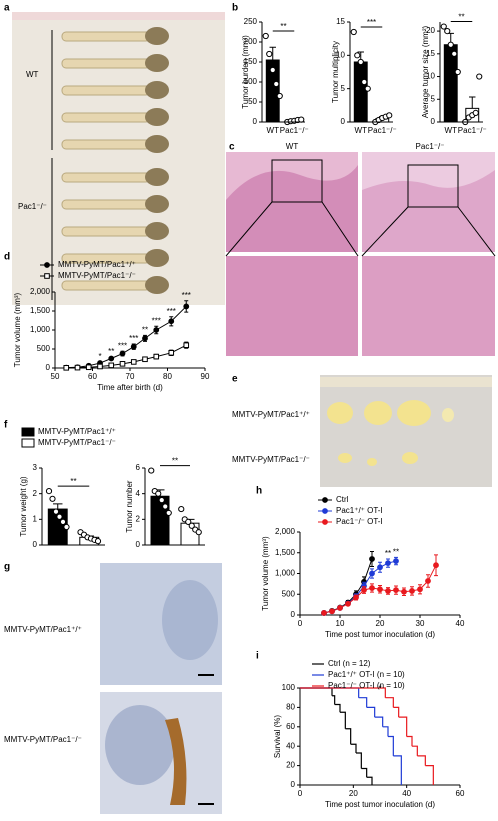 This screenshot has width=498, height=821. Describe the element at coordinates (285, 531) in the screenshot. I see `y-tick-label: 2,000` at that location.